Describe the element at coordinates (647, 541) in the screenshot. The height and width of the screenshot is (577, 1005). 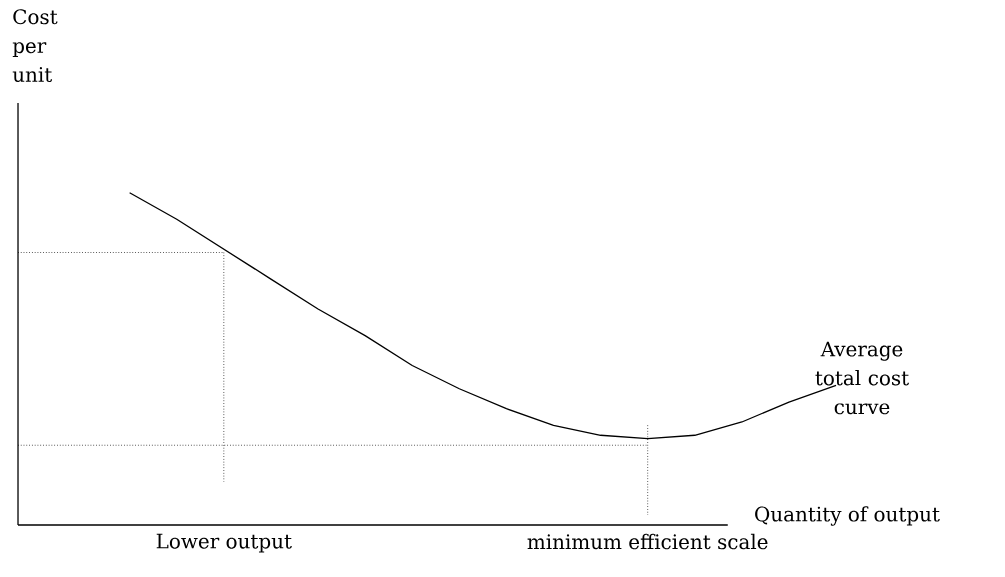
I see `x-tick-label: minimum efficient scale` at that location.